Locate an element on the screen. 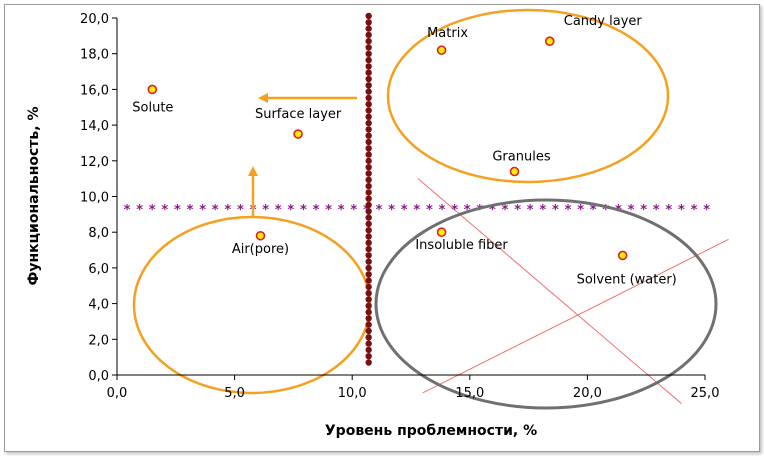 Image resolution: width=764 pixels, height=456 pixels. arrow-up-head is located at coordinates (253, 171).